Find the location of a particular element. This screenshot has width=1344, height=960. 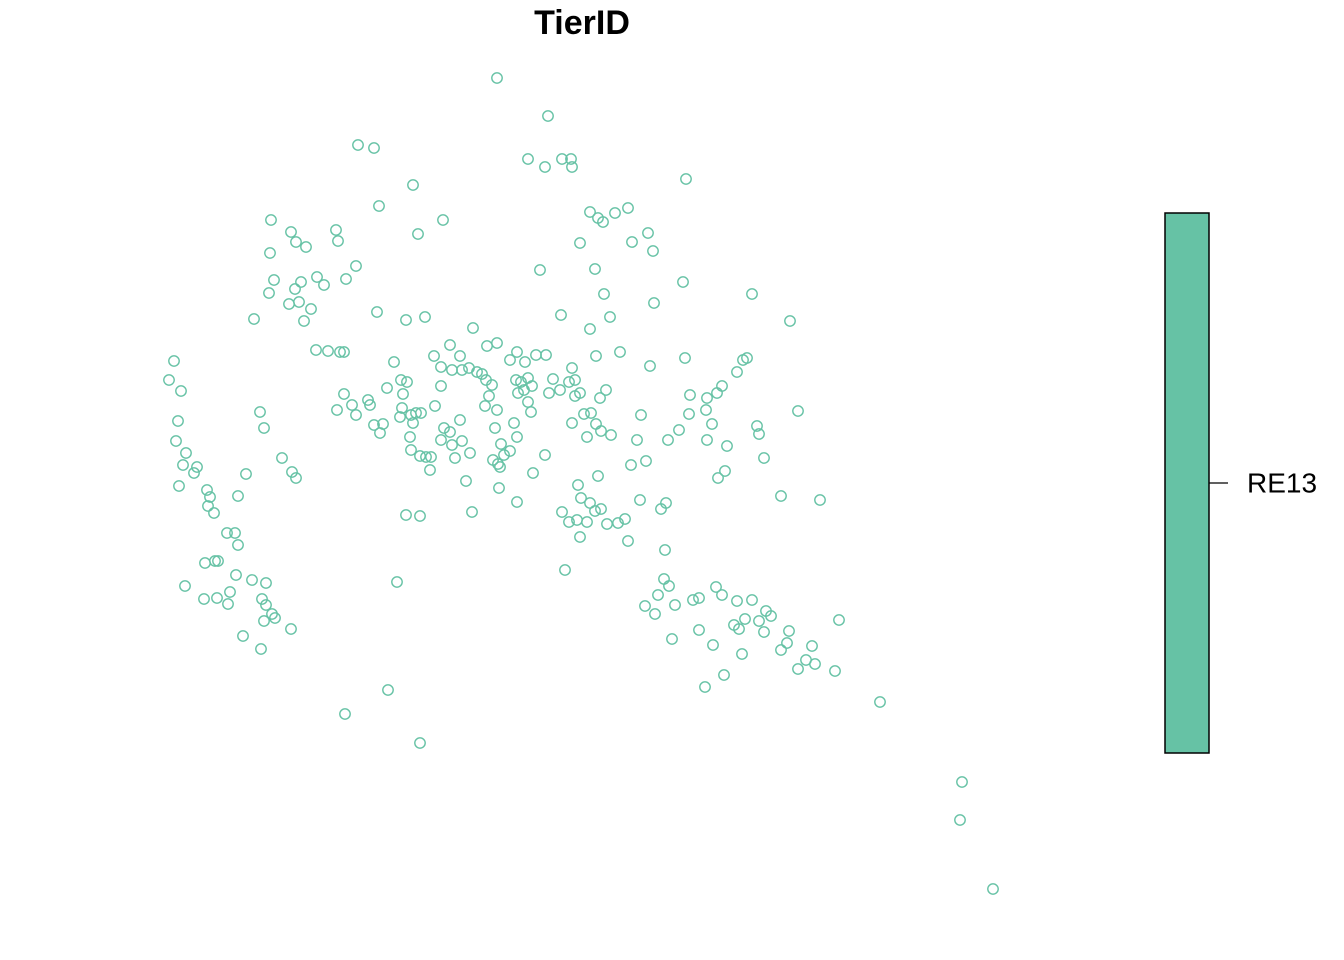

legend: RE13 is located at coordinates (1240, 483).